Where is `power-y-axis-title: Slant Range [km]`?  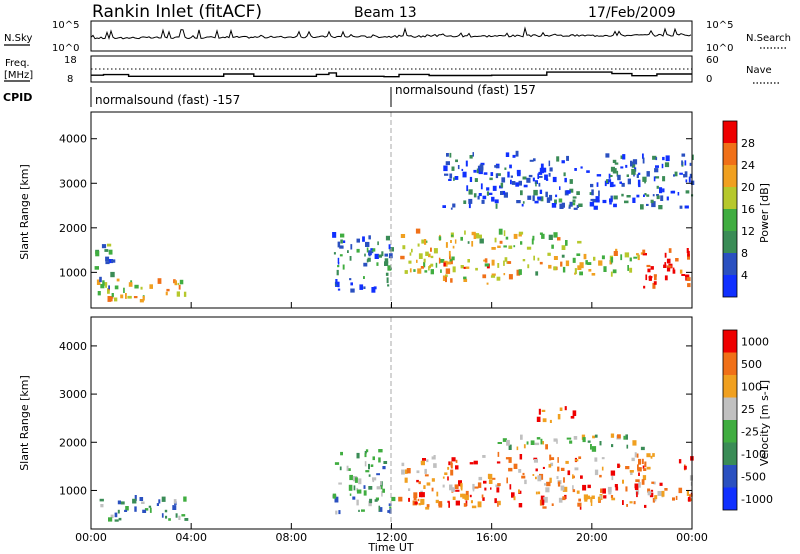
power-y-axis-title: Slant Range [km] is located at coordinates (24, 212).